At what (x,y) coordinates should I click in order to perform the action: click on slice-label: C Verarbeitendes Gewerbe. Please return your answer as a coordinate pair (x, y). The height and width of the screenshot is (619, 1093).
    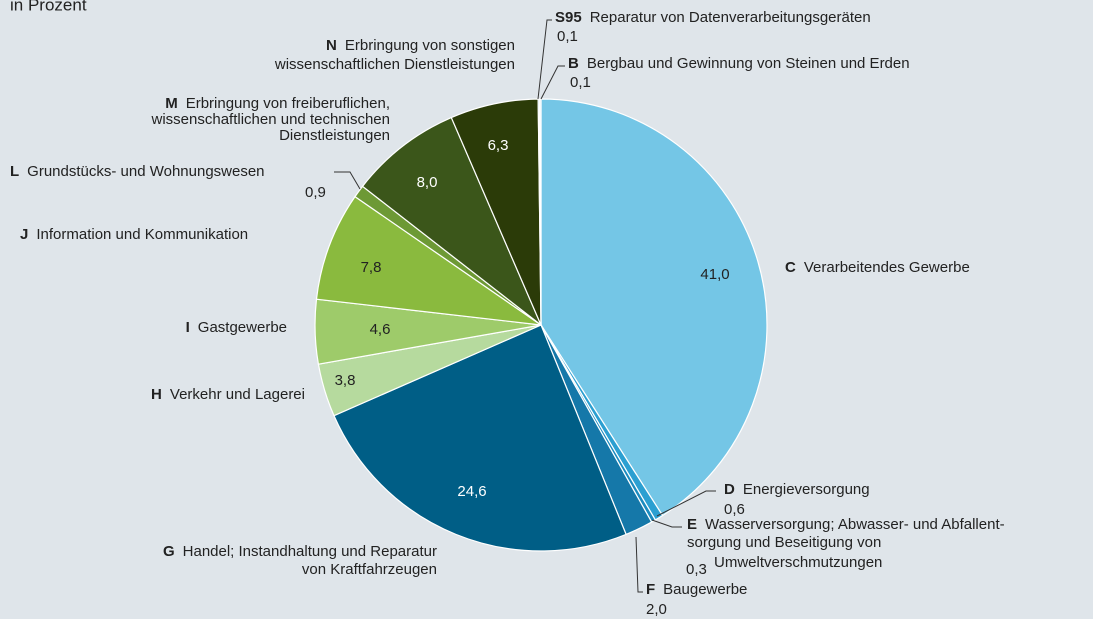
    Looking at the image, I should click on (877, 267).